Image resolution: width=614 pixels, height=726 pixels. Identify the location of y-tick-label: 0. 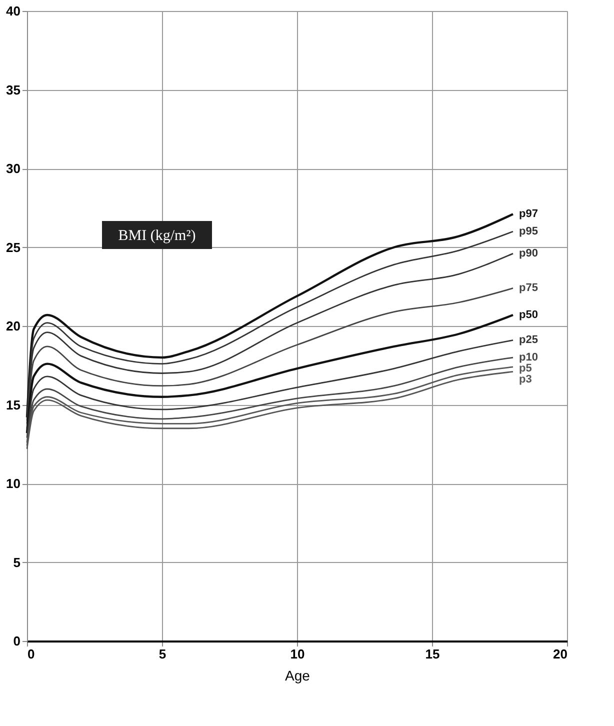
(16, 641).